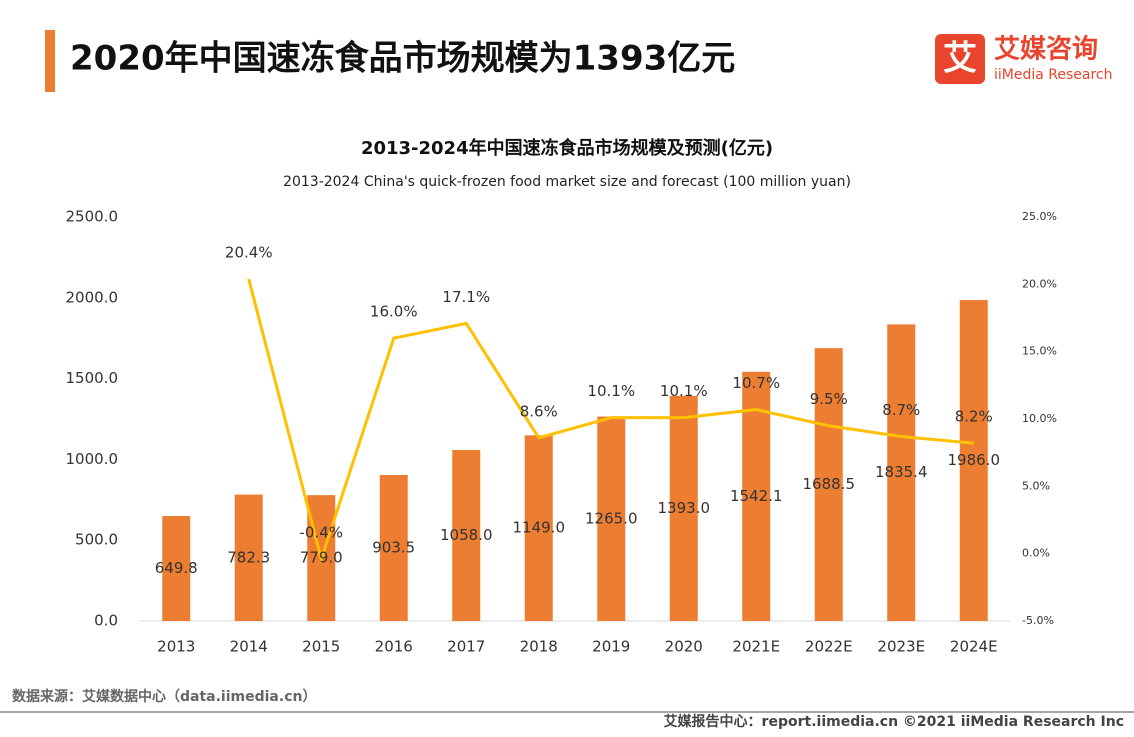 The image size is (1134, 737). I want to click on x-tick-label: 2019, so click(611, 647).